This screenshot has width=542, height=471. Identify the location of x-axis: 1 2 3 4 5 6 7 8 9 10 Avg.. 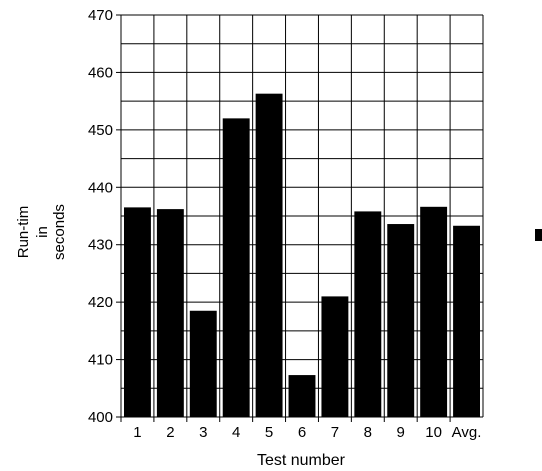
(301, 429).